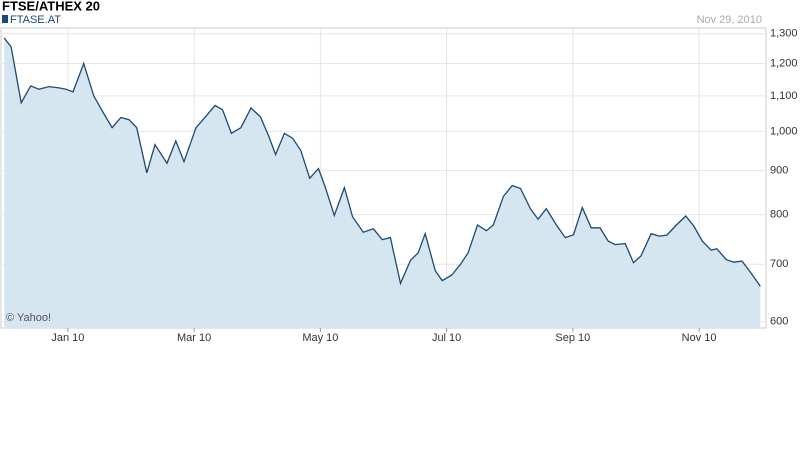 Image resolution: width=800 pixels, height=475 pixels. I want to click on y-tick-label: 1,100, so click(784, 96).